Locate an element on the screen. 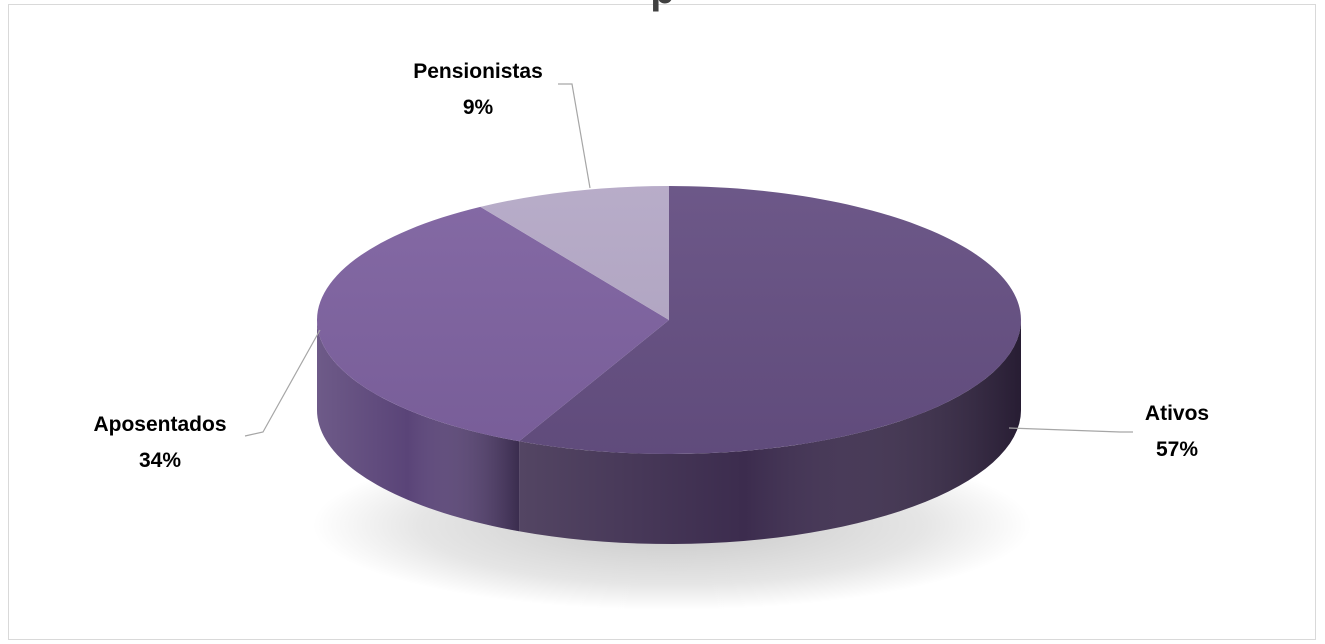  data-label-category-ativos: Ativos is located at coordinates (1177, 413).